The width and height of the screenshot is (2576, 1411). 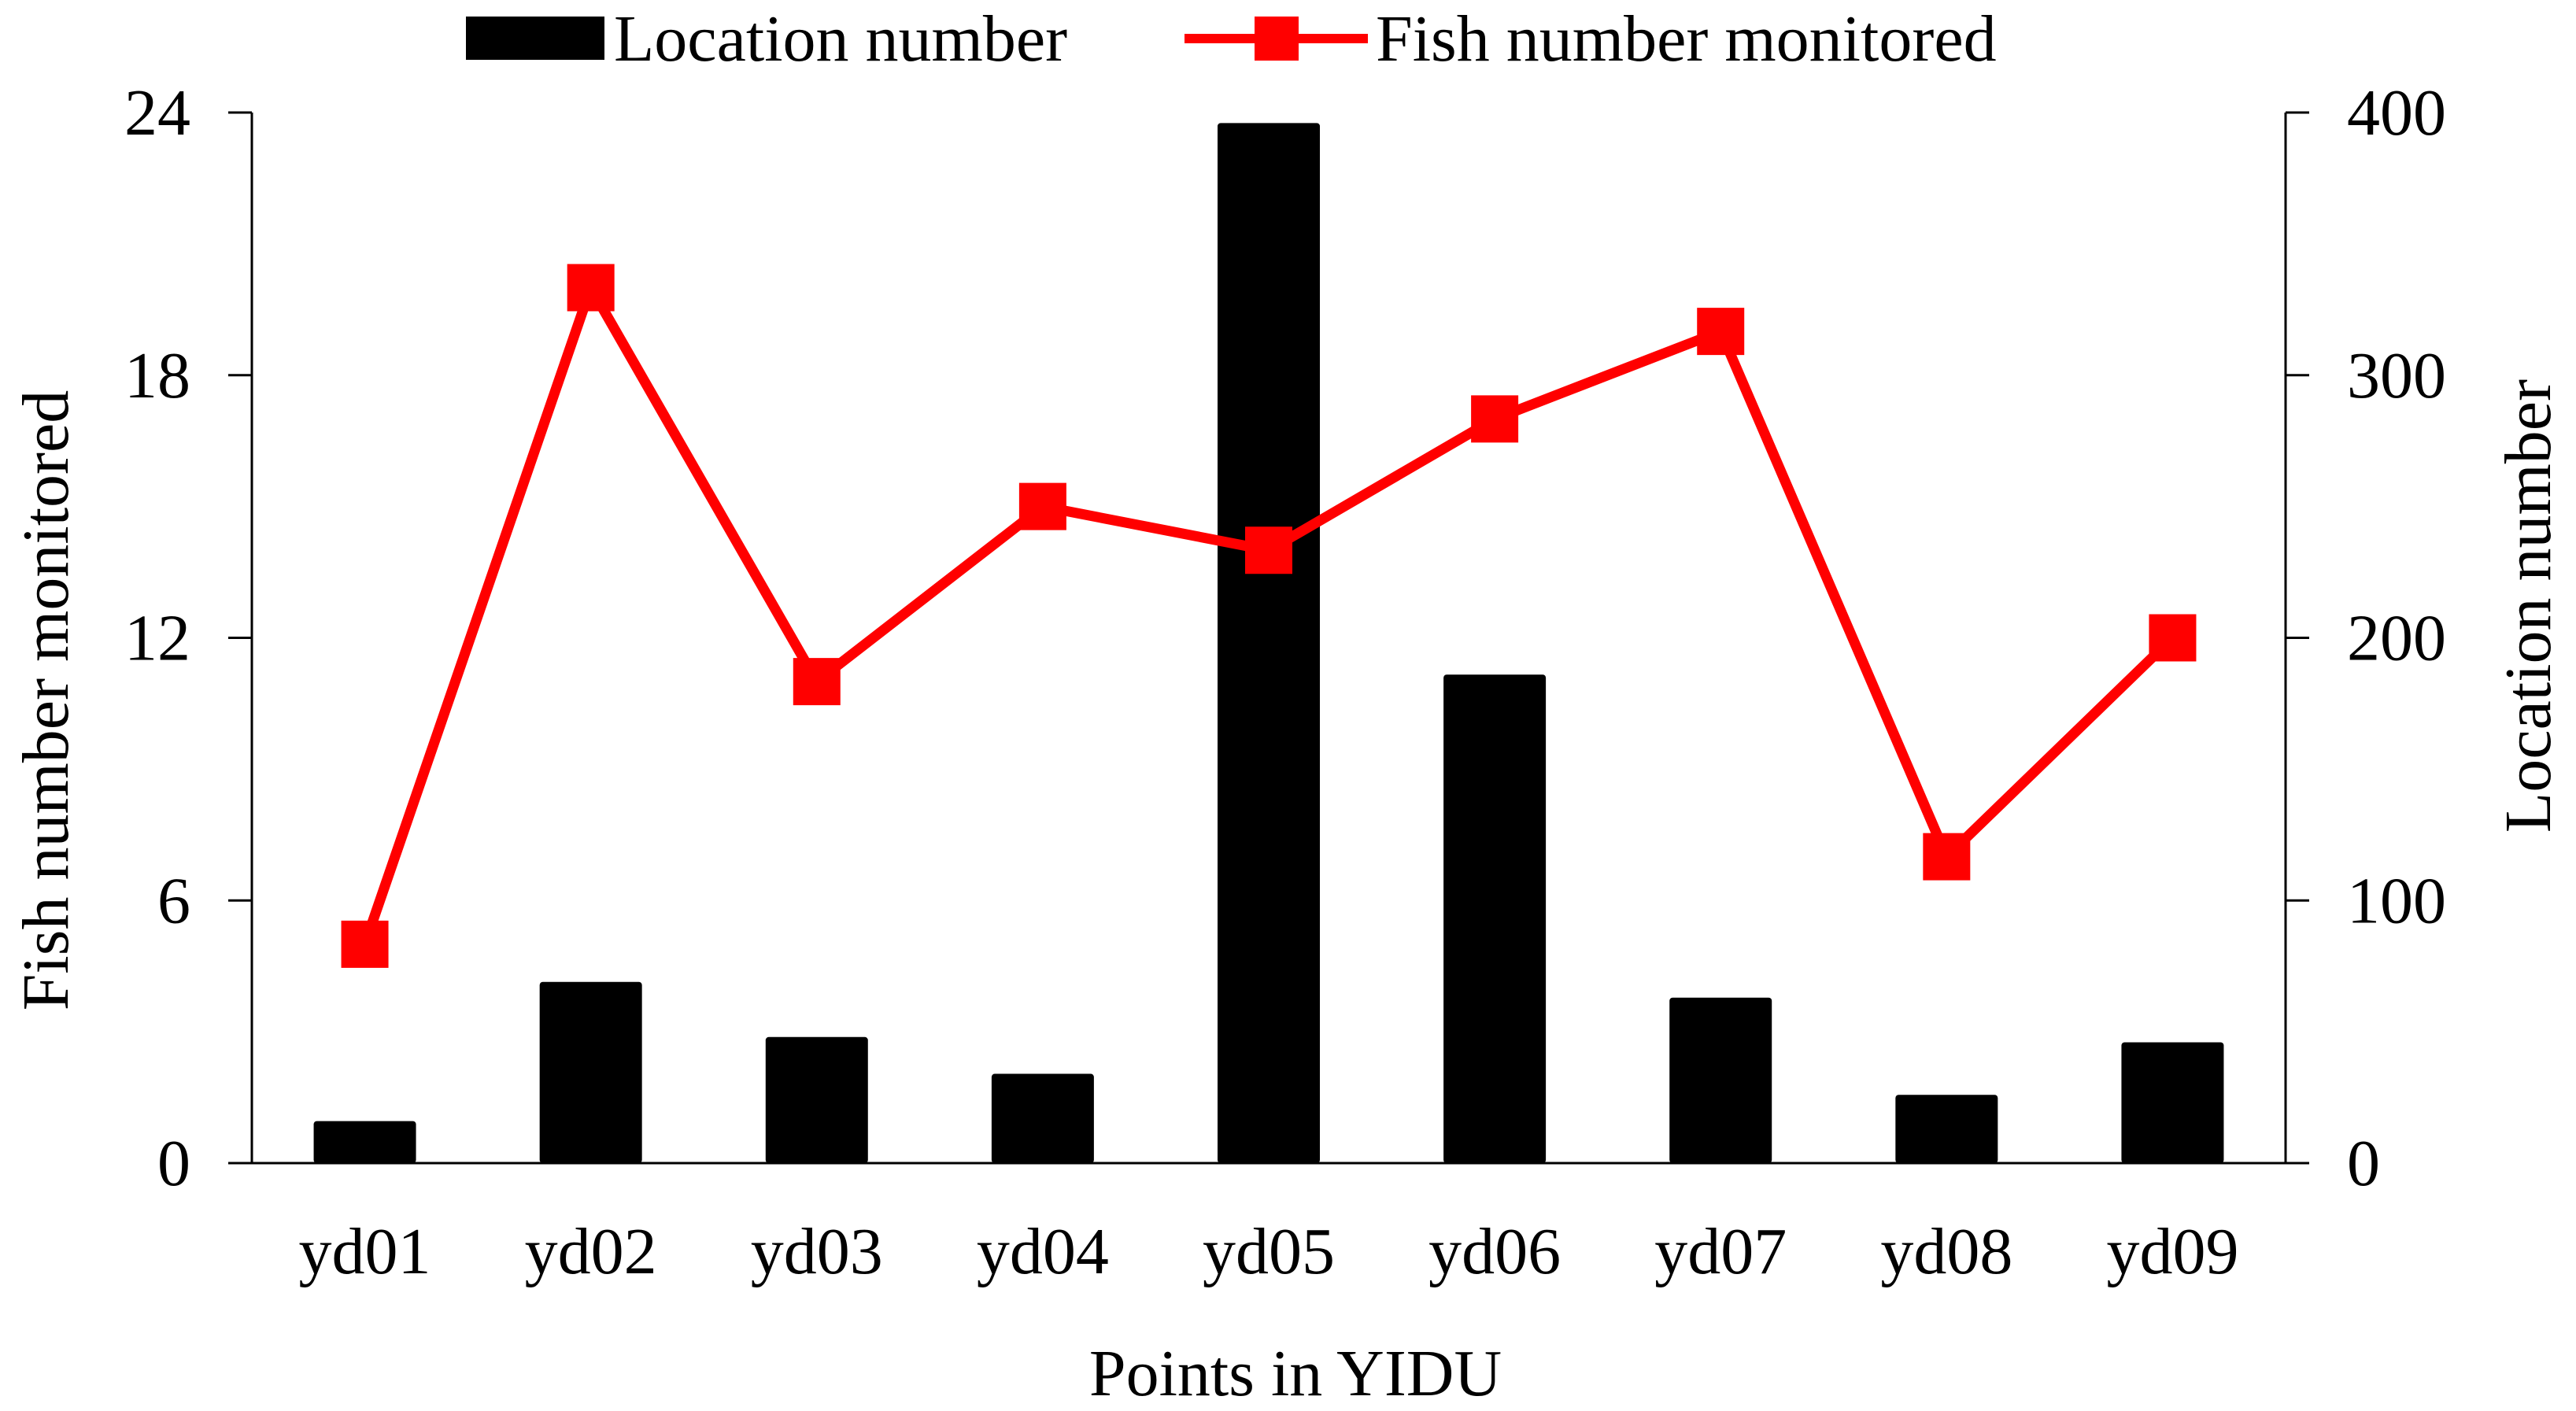 I want to click on marker-yd02, so click(x=591, y=288).